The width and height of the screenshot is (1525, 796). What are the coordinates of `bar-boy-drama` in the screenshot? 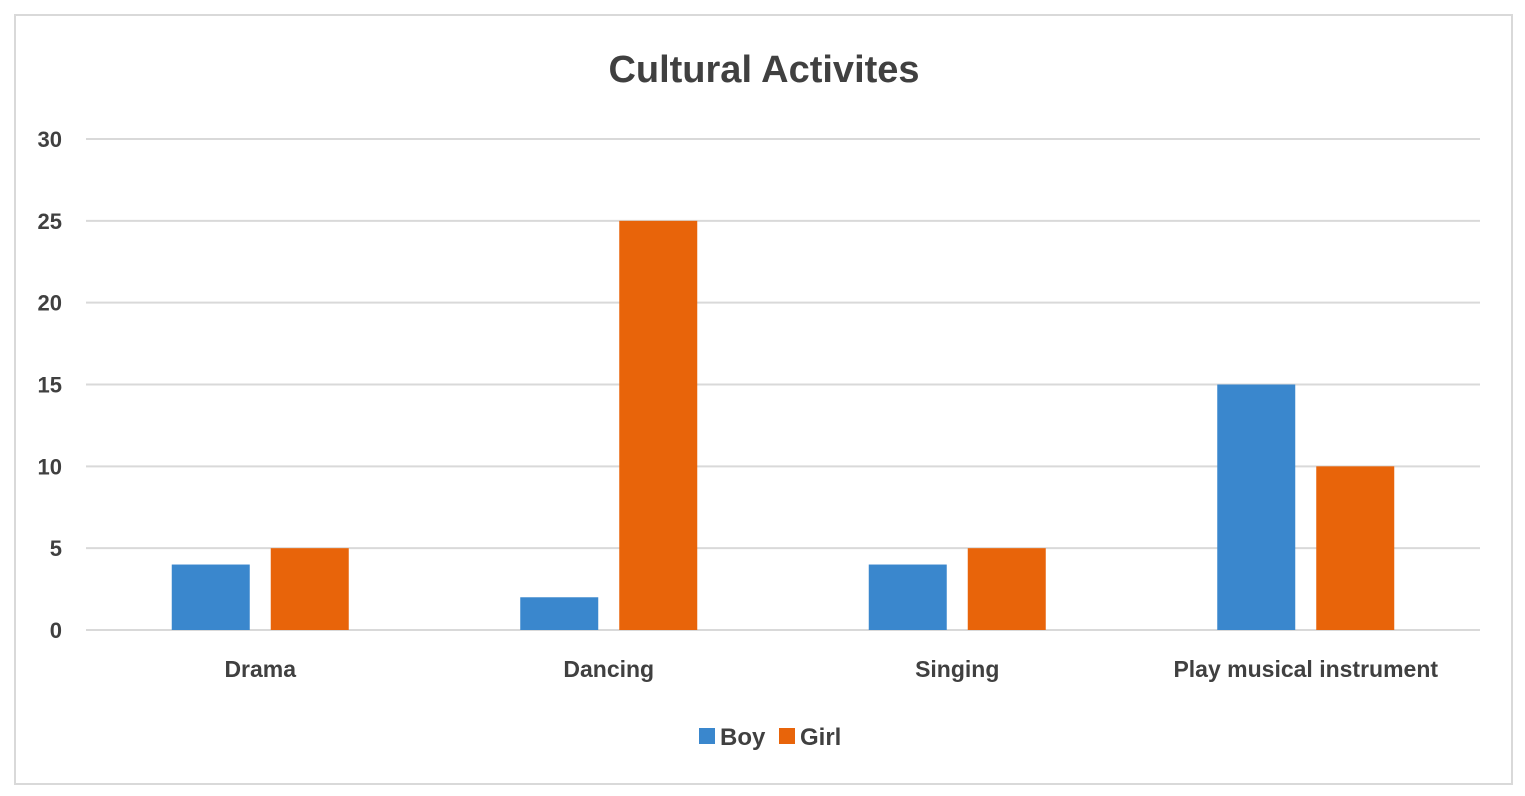 It's located at (210, 597).